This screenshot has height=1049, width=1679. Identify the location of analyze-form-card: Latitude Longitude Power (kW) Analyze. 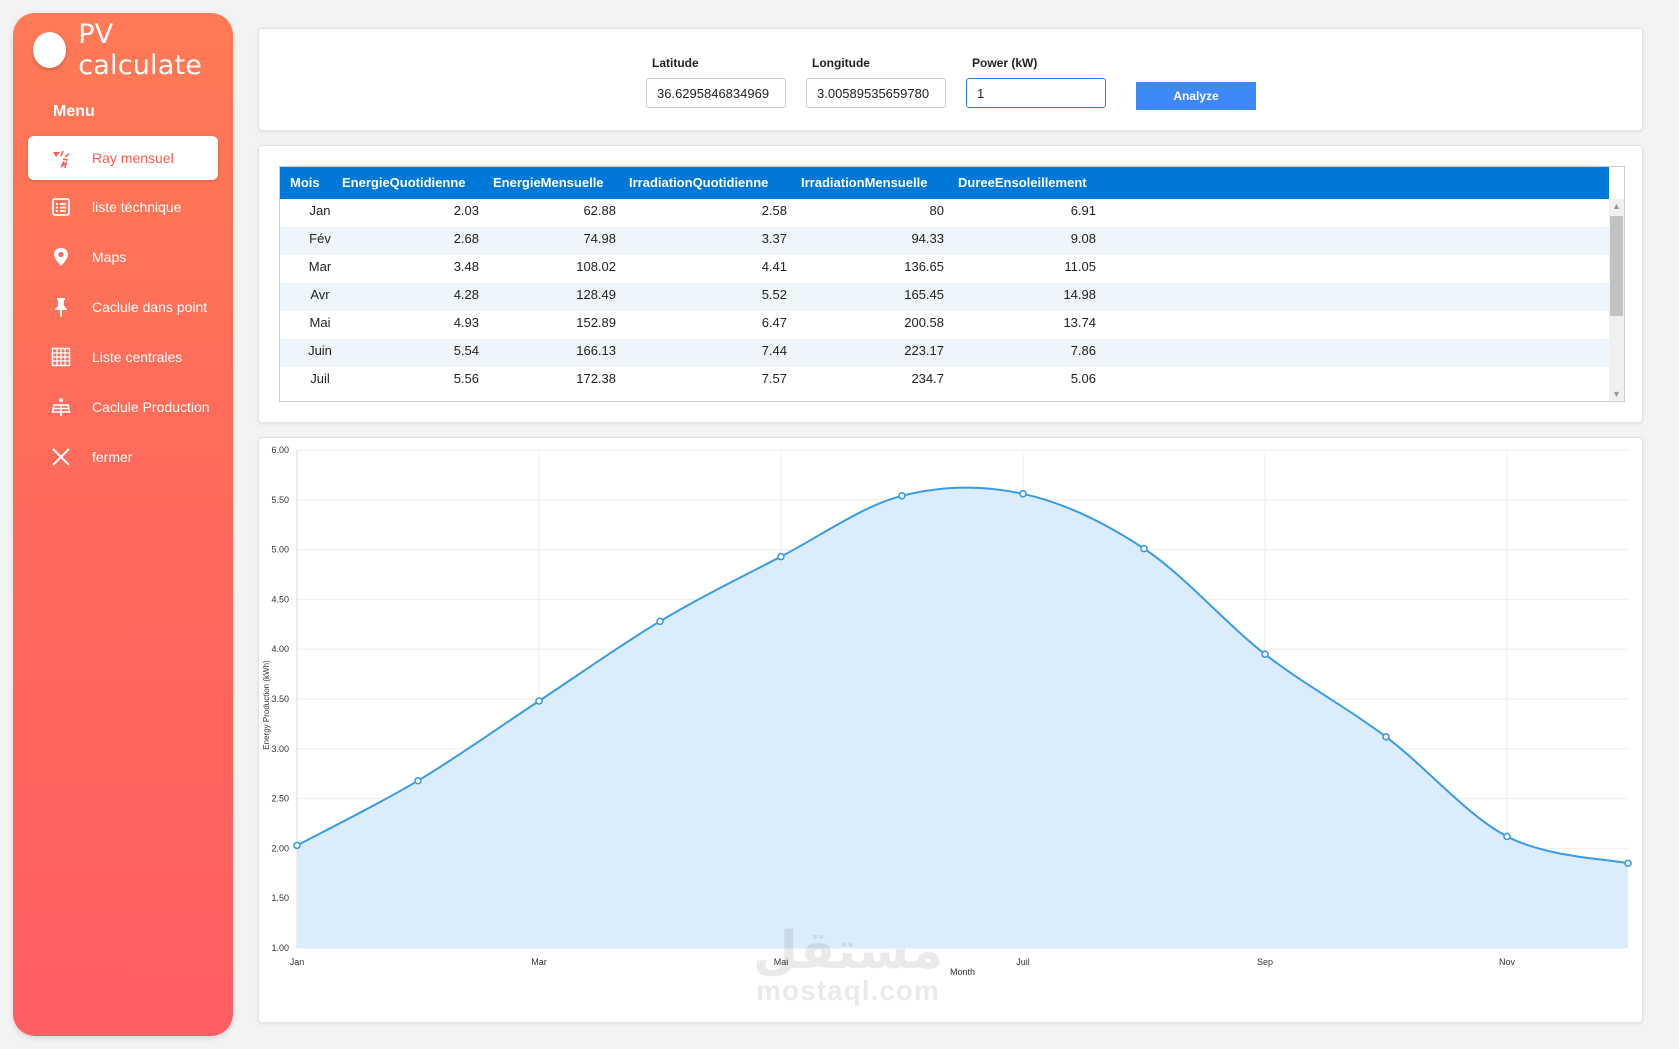
(950, 79).